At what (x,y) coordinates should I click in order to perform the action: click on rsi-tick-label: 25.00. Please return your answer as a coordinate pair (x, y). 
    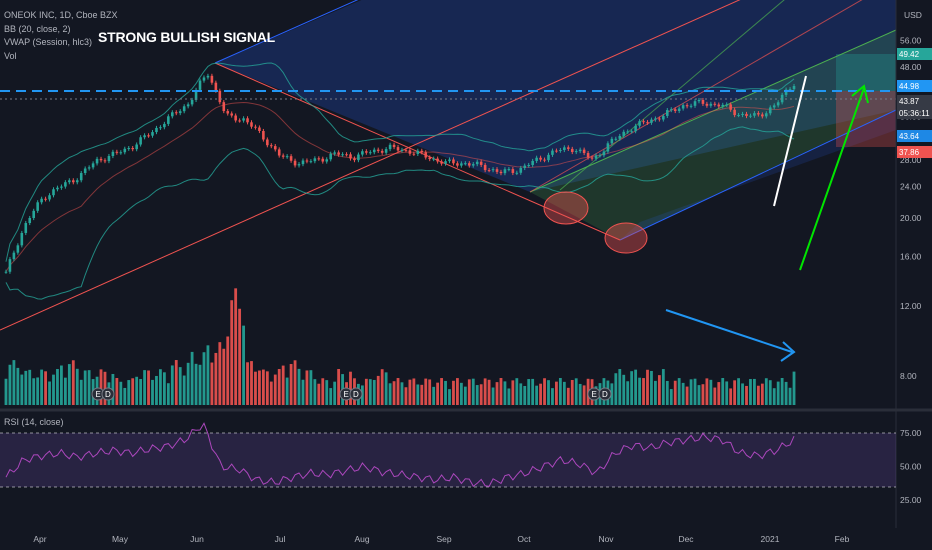
    Looking at the image, I should click on (911, 500).